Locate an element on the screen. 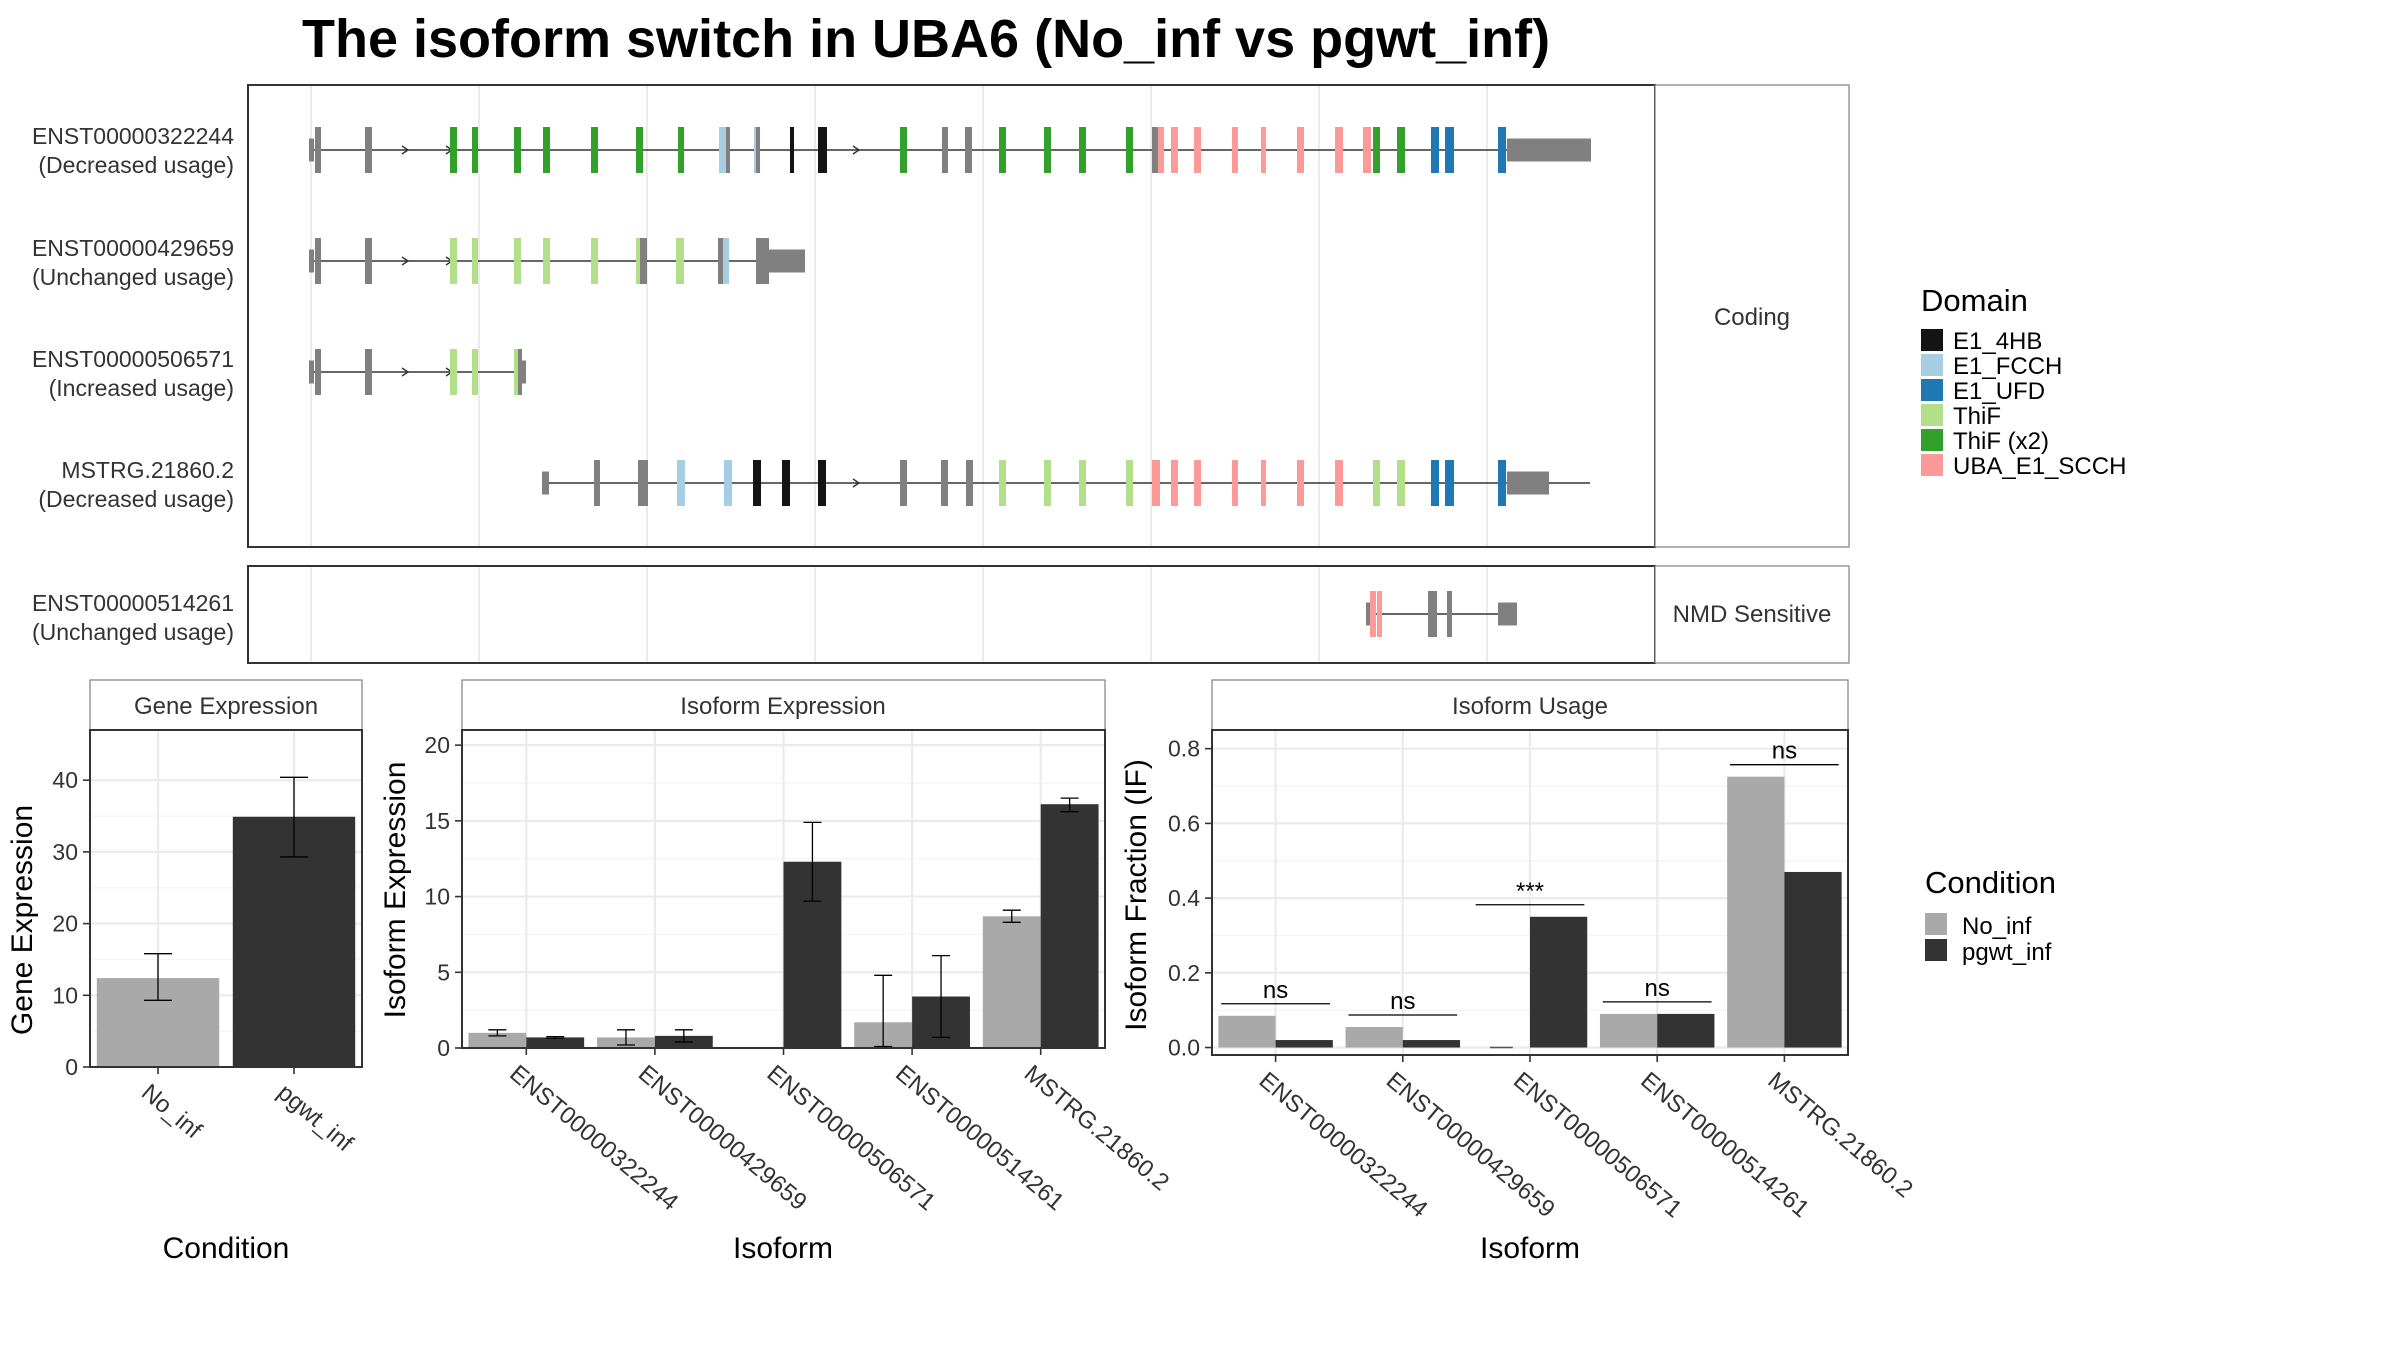 The width and height of the screenshot is (2400, 1350). y-tick-label: 15 is located at coordinates (437, 821).